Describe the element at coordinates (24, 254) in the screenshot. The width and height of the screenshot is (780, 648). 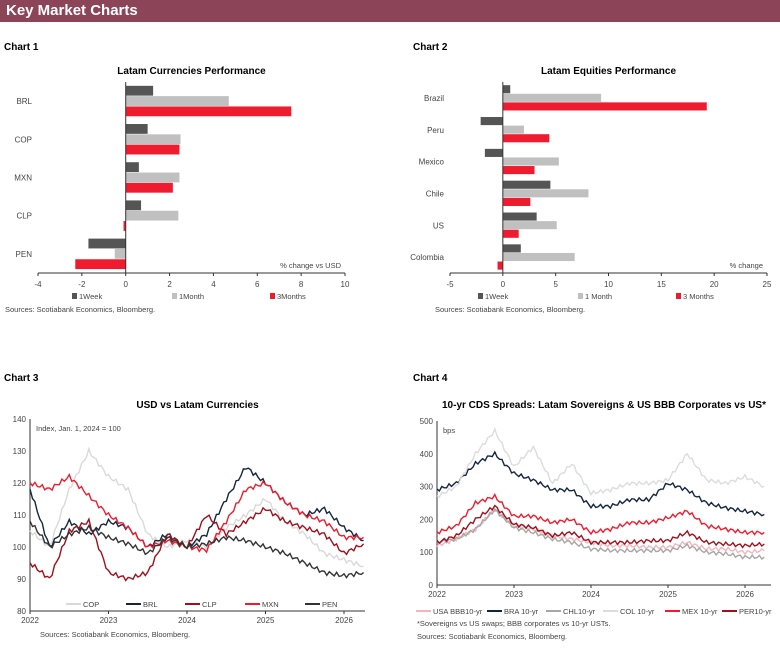
I see `category-label: PEN` at that location.